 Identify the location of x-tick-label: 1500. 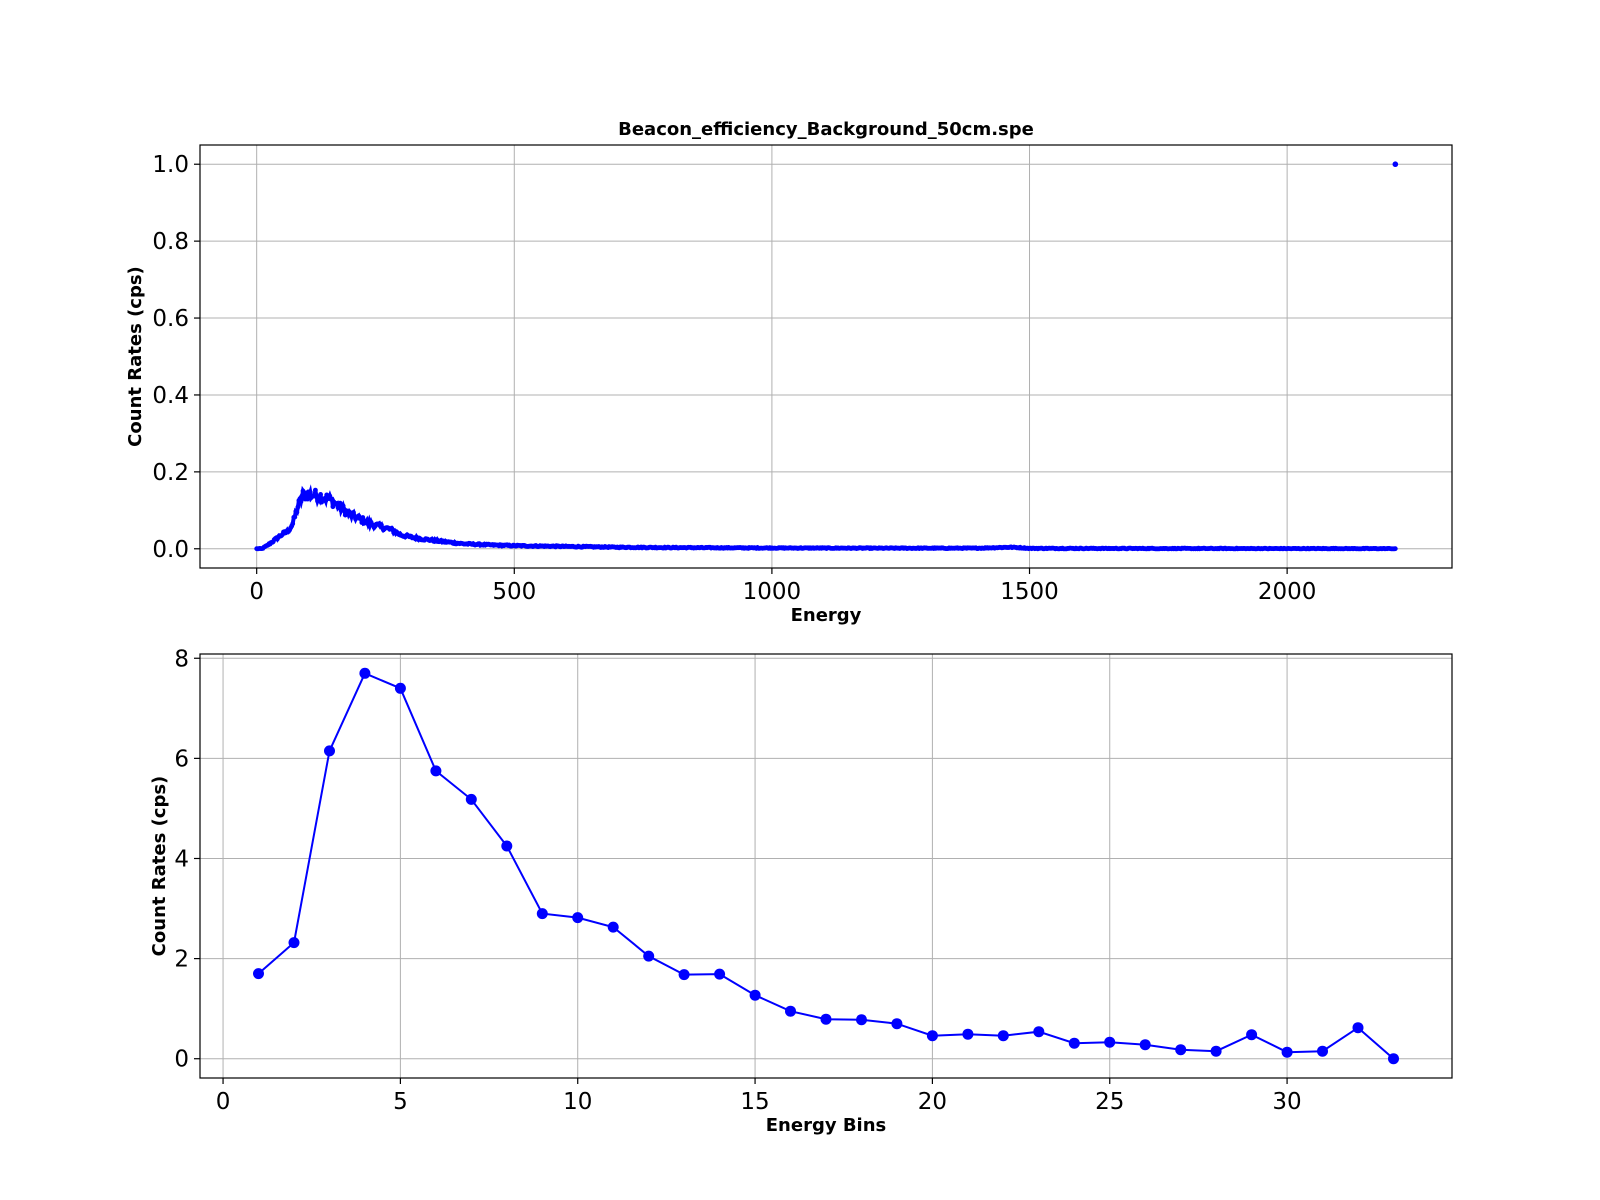
(1029, 592).